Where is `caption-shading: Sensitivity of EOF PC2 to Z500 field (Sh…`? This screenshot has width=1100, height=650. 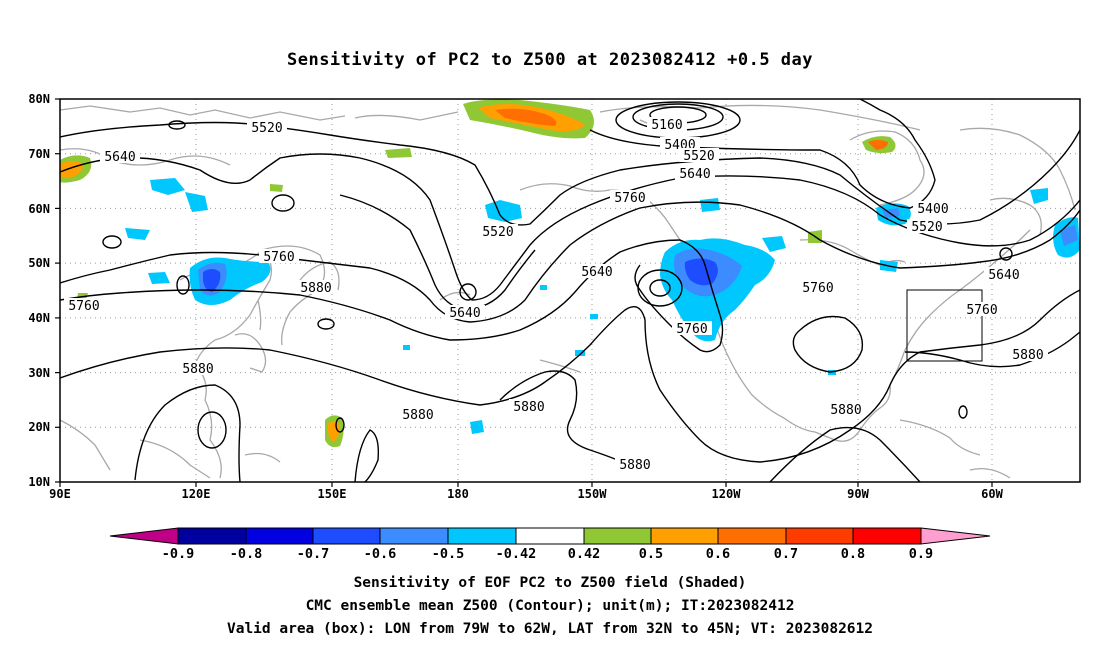
caption-shading: Sensitivity of EOF PC2 to Z500 field (Sh… is located at coordinates (550, 583).